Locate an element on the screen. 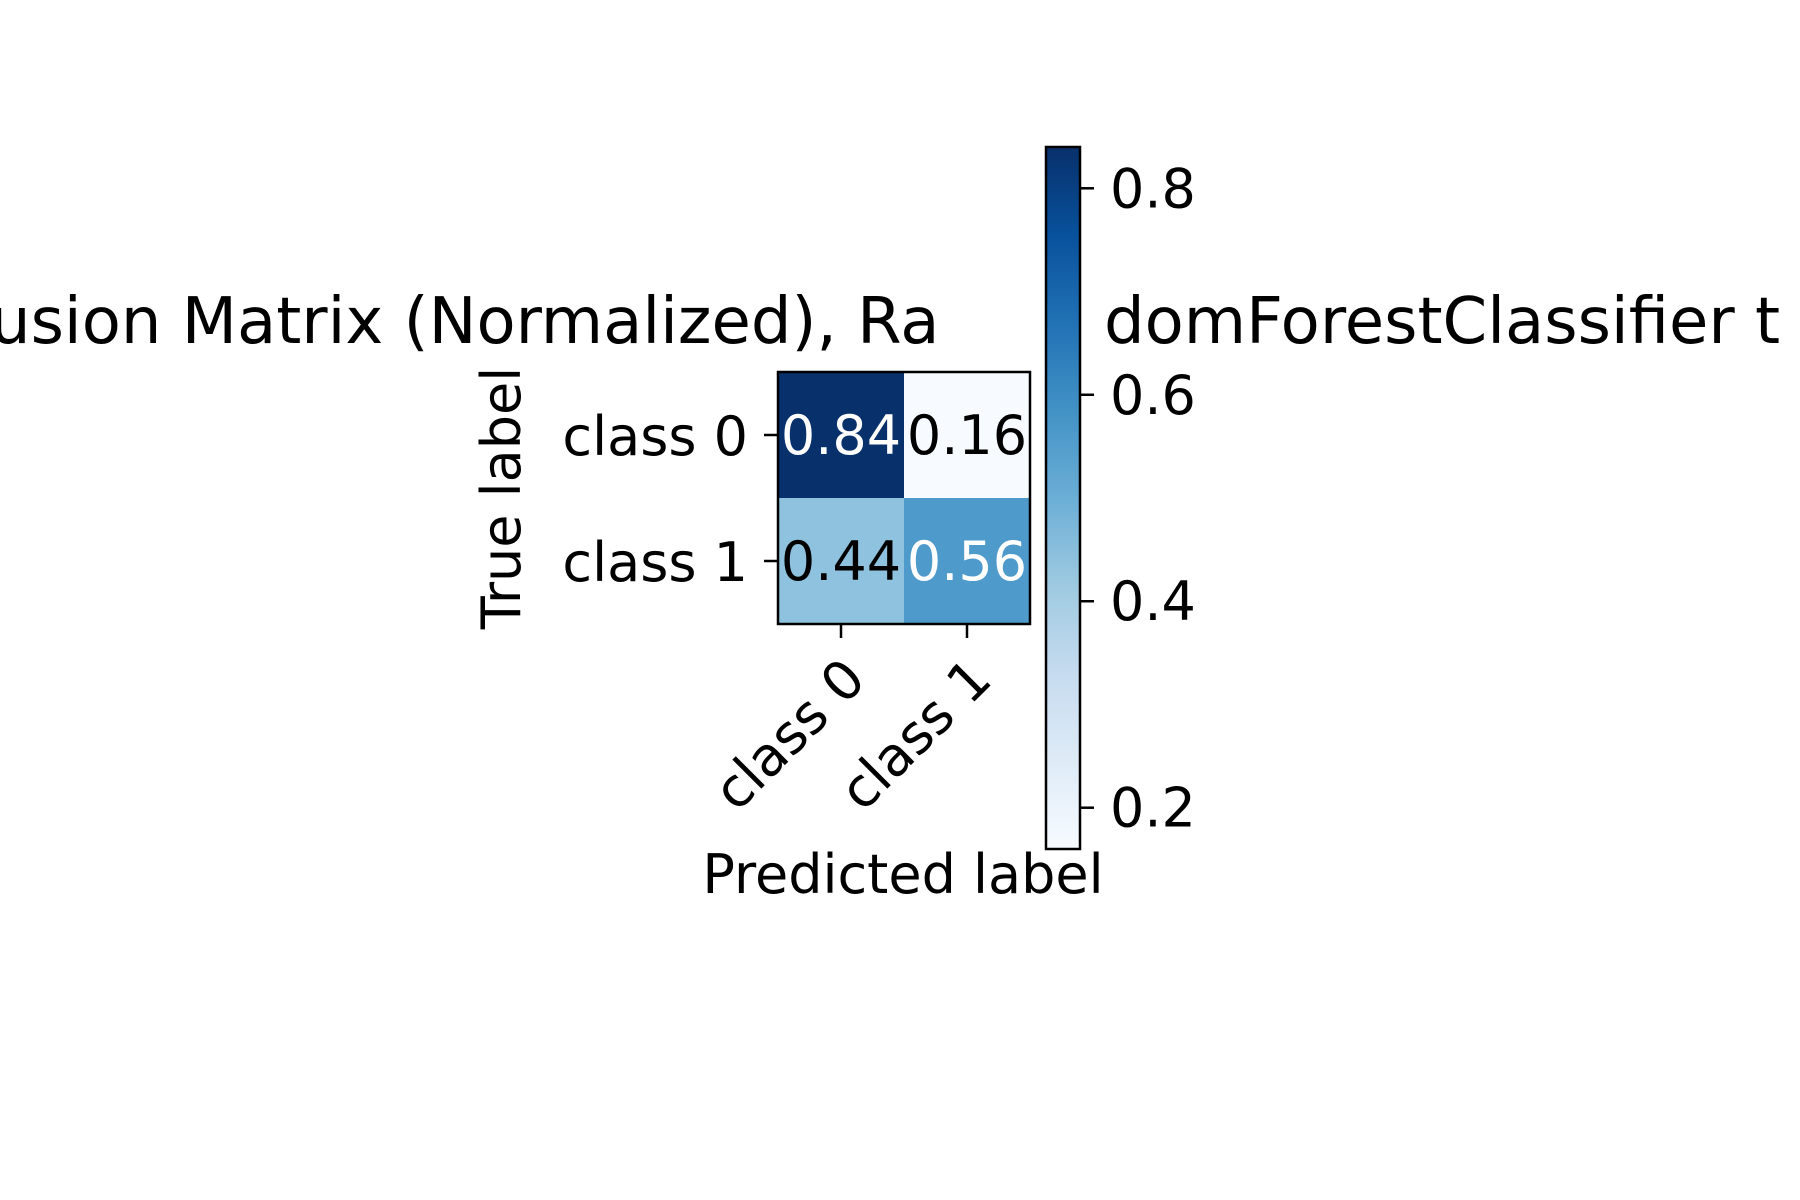 The width and height of the screenshot is (1800, 1200). chart-title: usion Matrix (Normalized), Ra is located at coordinates (469, 322).